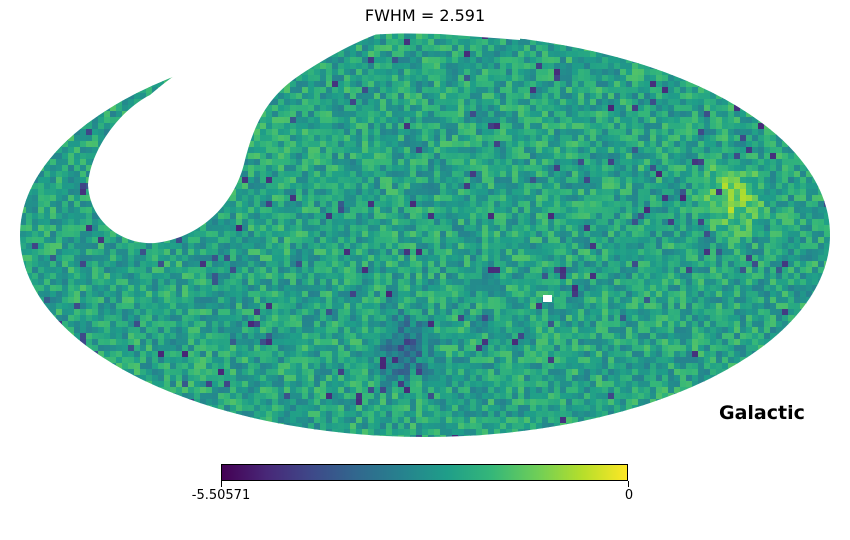  Describe the element at coordinates (221, 495) in the screenshot. I see `colorbar-min-label: -5.50571` at that location.